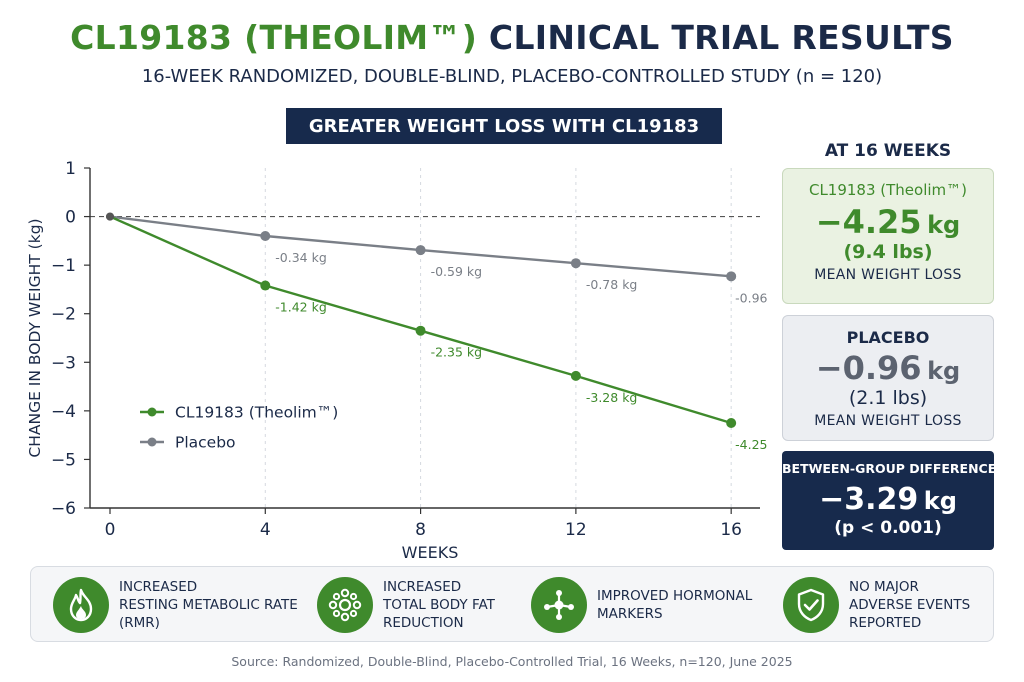 The width and height of the screenshot is (1024, 682). What do you see at coordinates (752, 444) in the screenshot?
I see `data-label-cl19183: -4.25 kg` at bounding box center [752, 444].